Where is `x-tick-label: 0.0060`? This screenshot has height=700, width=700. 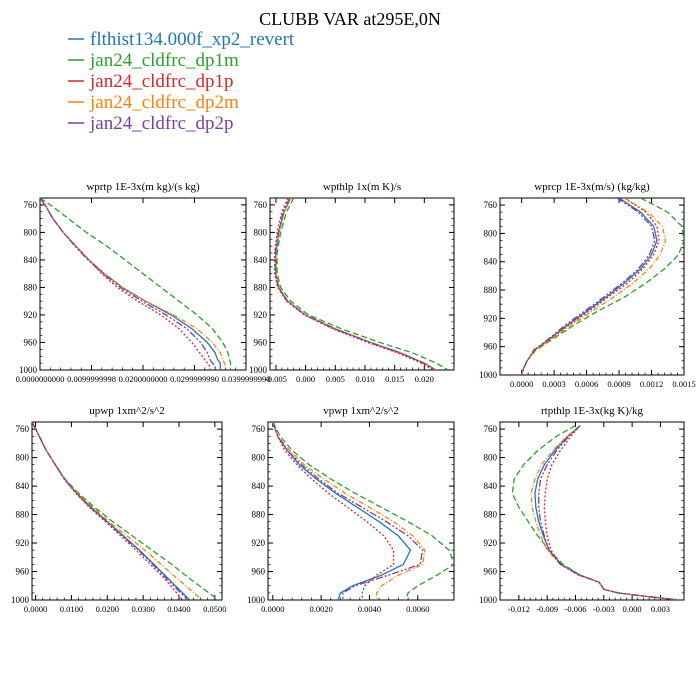 x-tick-label: 0.0060 is located at coordinates (417, 609).